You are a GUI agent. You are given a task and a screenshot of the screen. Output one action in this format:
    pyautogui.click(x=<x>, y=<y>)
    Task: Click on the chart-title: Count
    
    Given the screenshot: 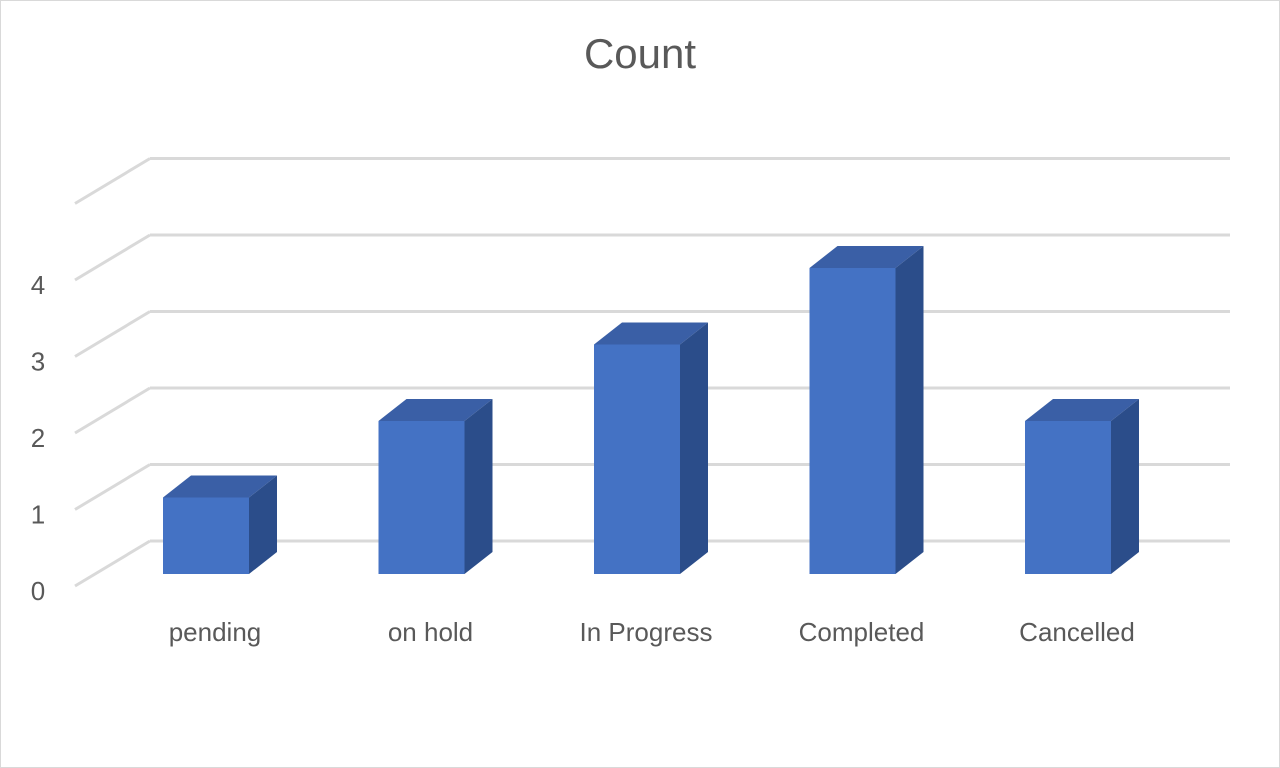 What is the action you would take?
    pyautogui.click(x=640, y=53)
    